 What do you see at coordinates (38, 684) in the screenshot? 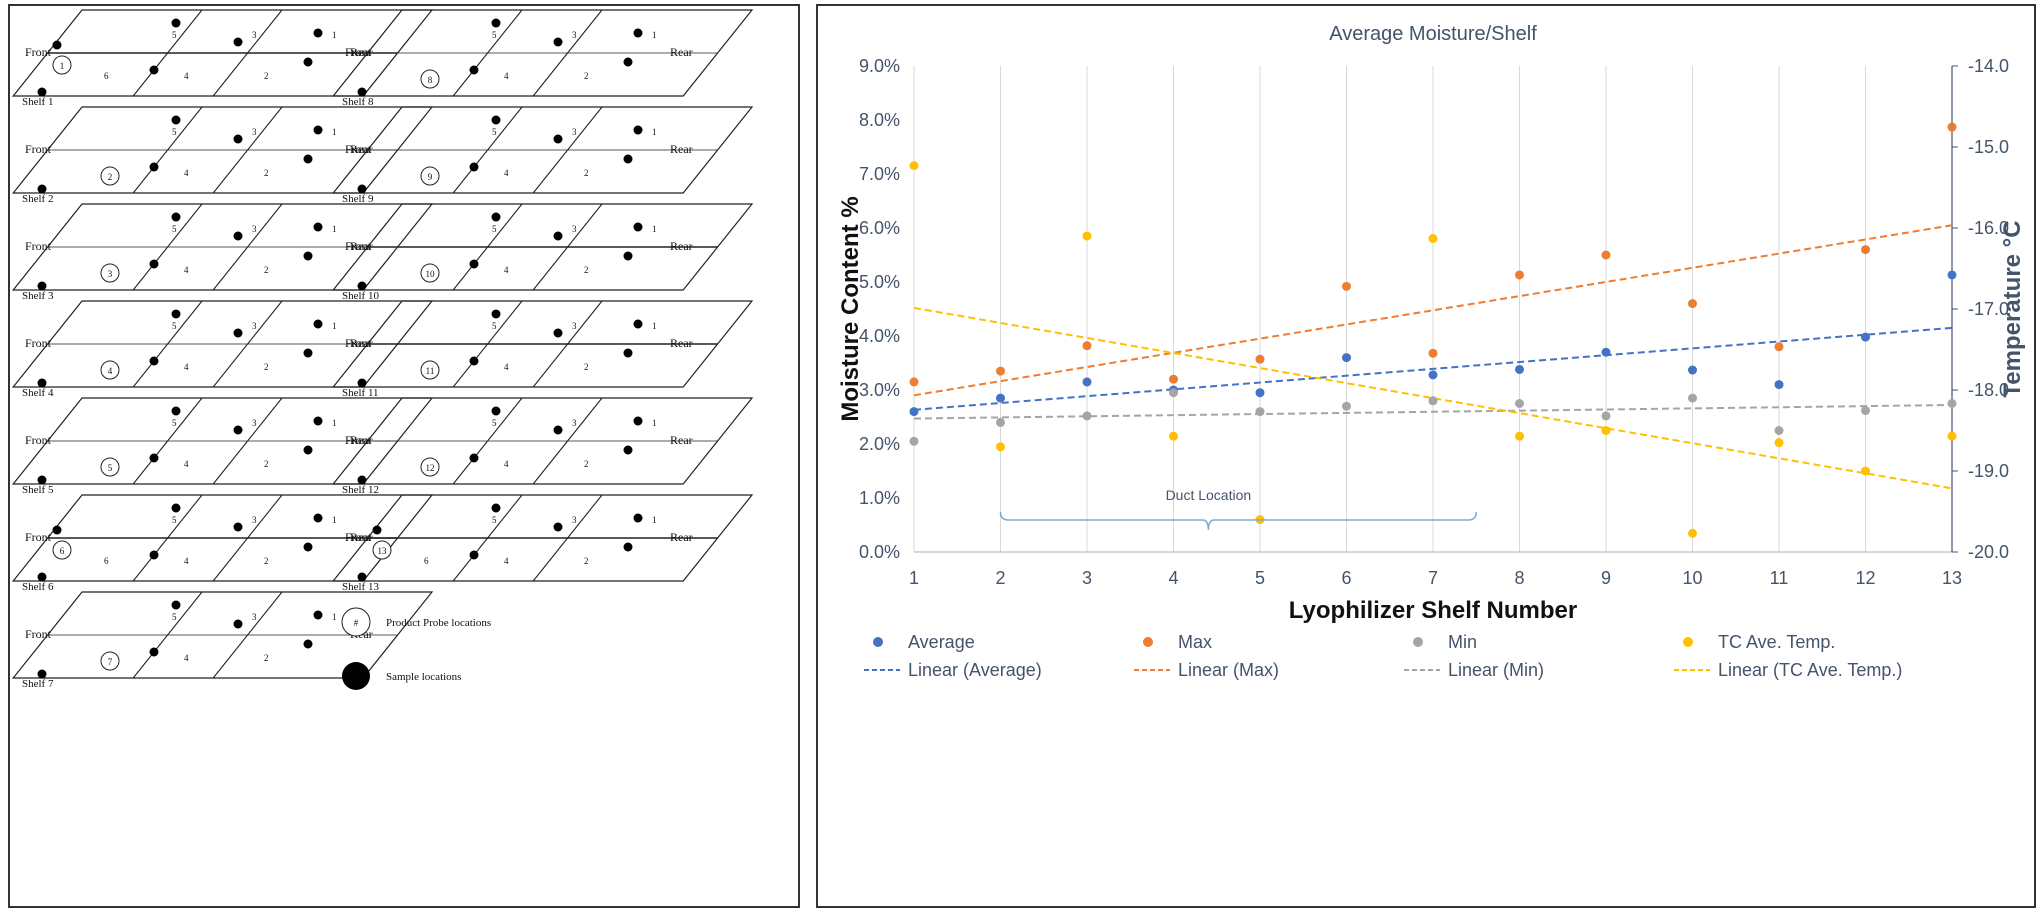
I see `shelf-label: Shelf 7` at bounding box center [38, 684].